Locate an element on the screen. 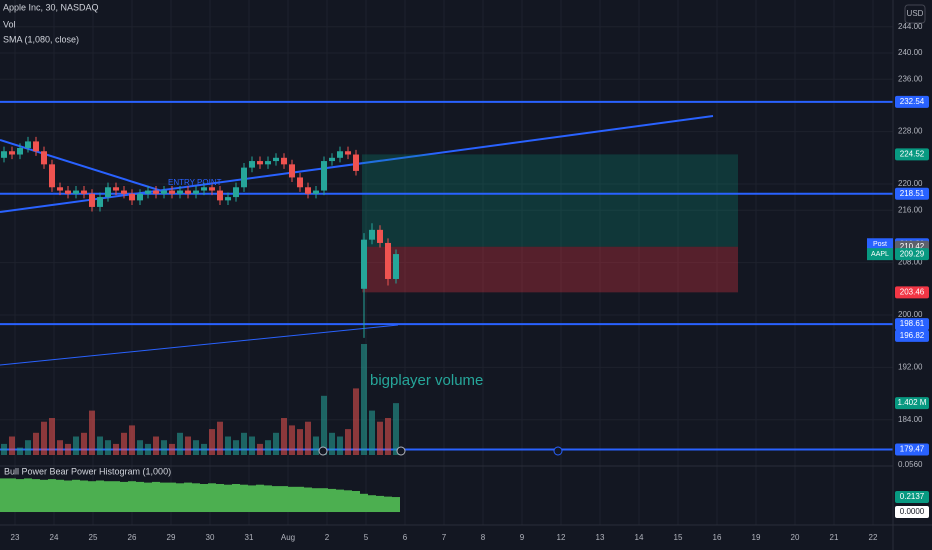  x-tick-label: 15 is located at coordinates (678, 537).